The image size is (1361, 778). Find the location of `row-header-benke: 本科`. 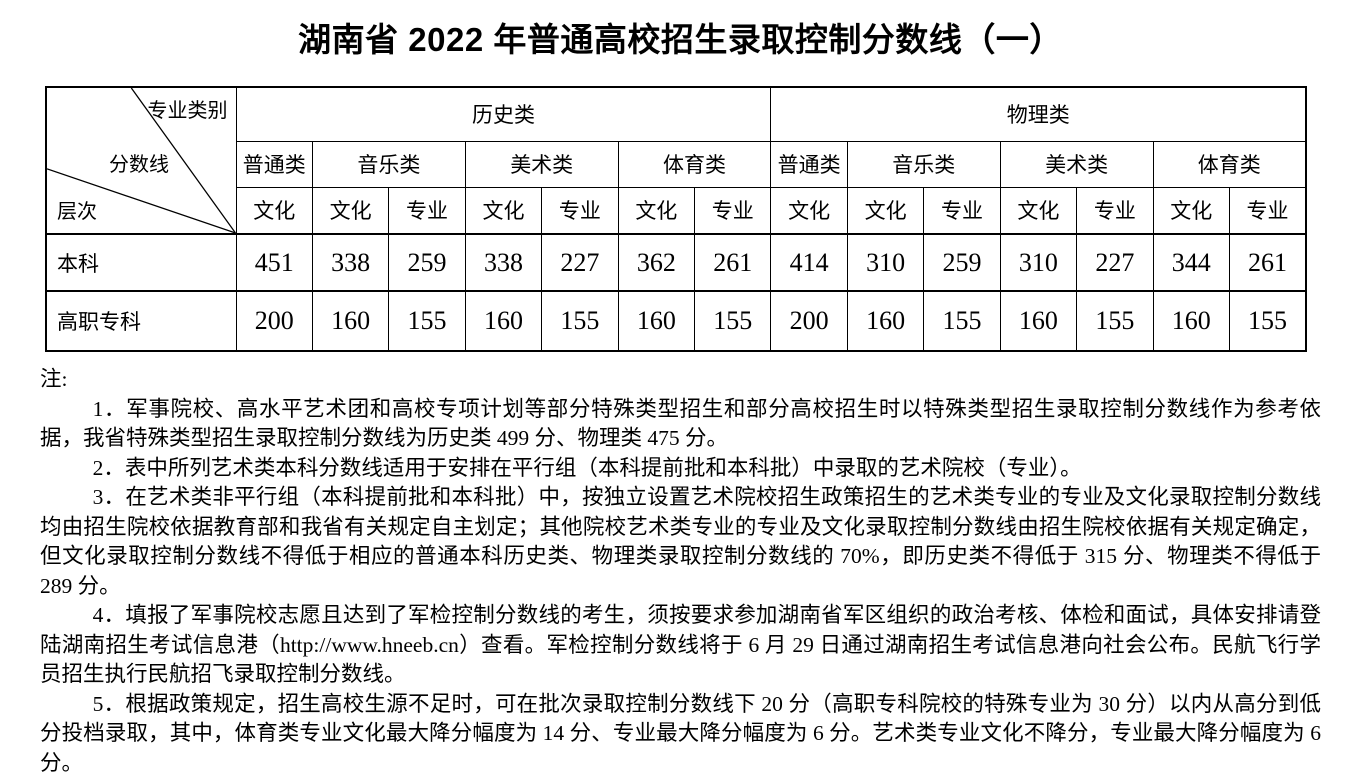

row-header-benke: 本科 is located at coordinates (141, 262).